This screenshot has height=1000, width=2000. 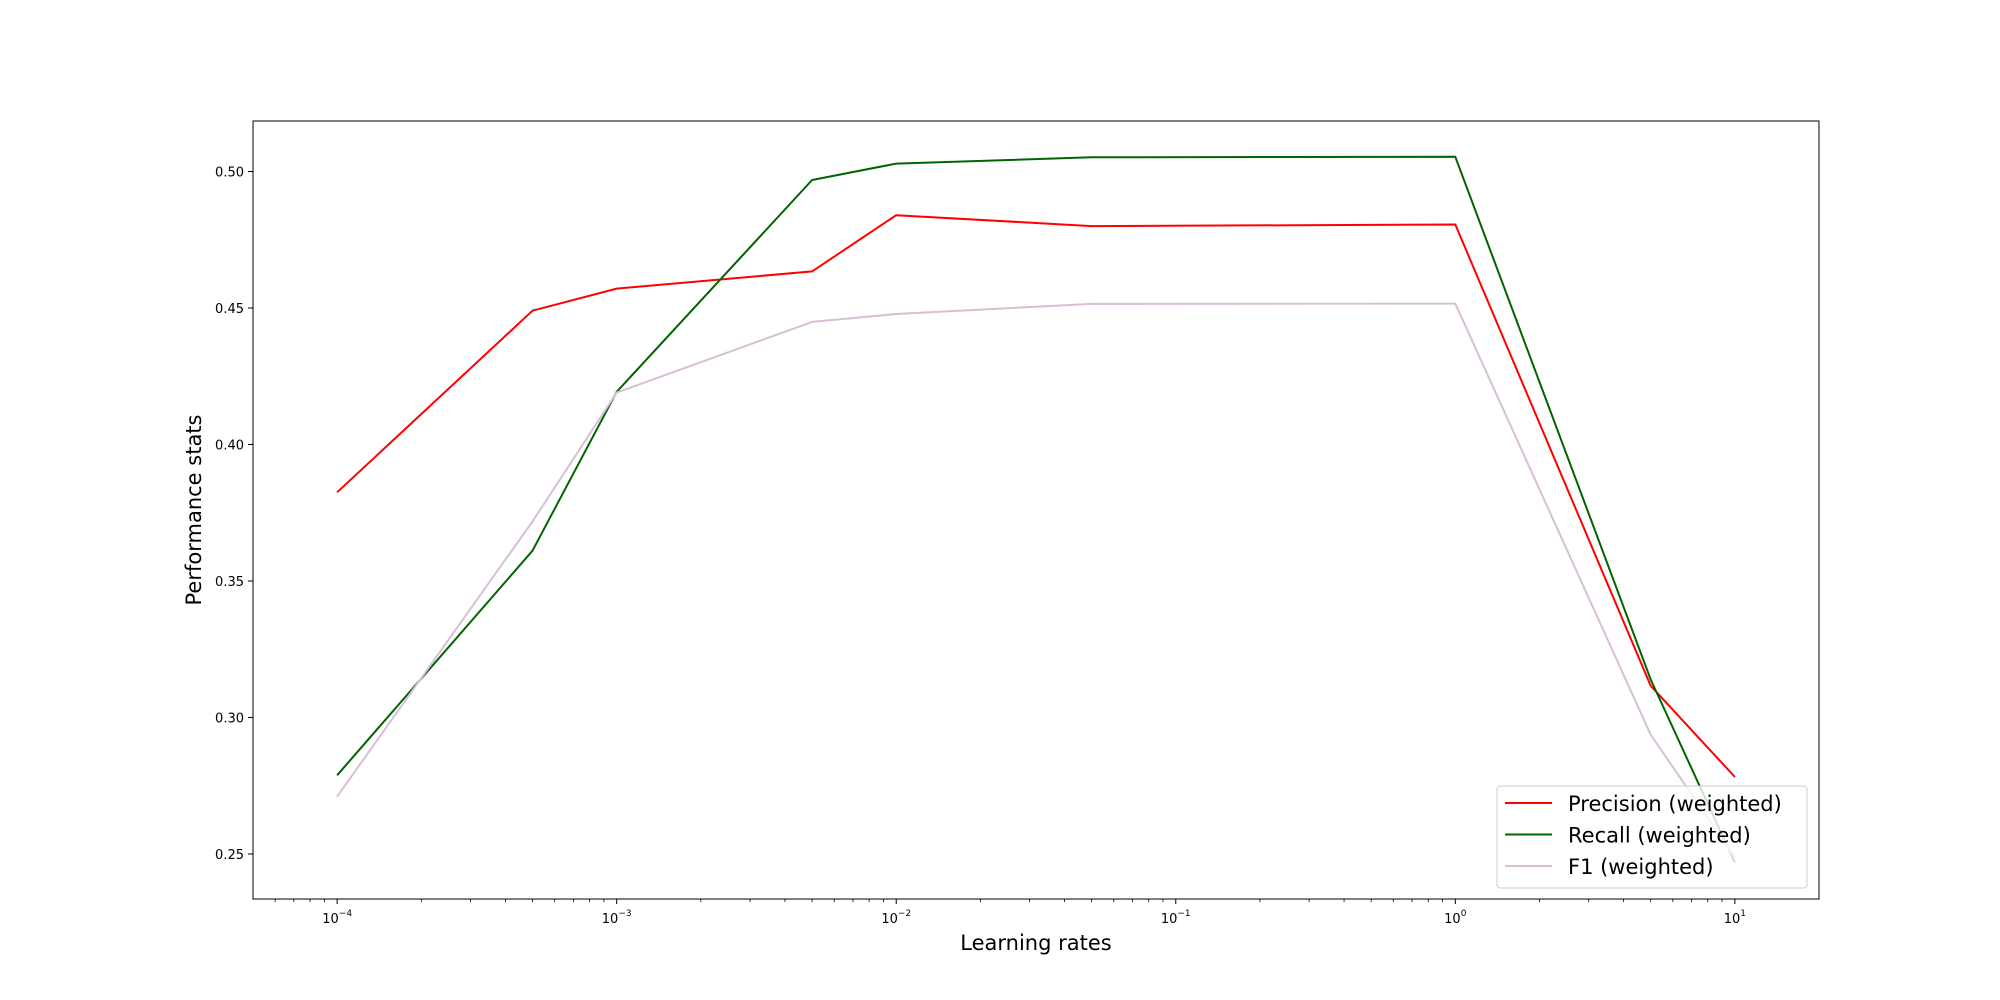 I want to click on y-axis: 0.25 0.30 0.35 0.40 0.45 0.50, so click(x=234, y=514).